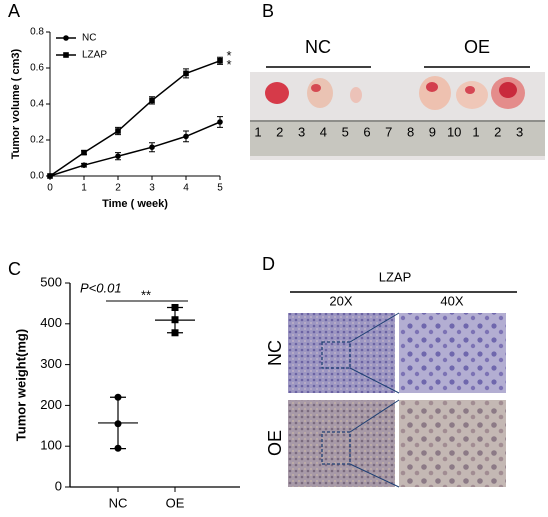 This screenshot has width=548, height=517. What do you see at coordinates (318, 47) in the screenshot?
I see `group-label: NC` at bounding box center [318, 47].